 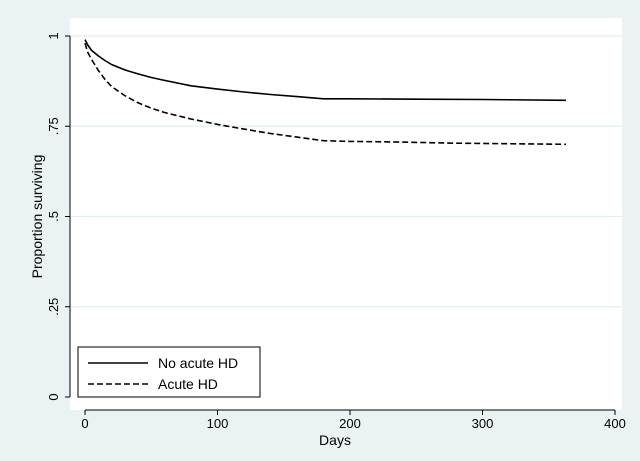 What do you see at coordinates (218, 423) in the screenshot?
I see `x-tick-label: 100` at bounding box center [218, 423].